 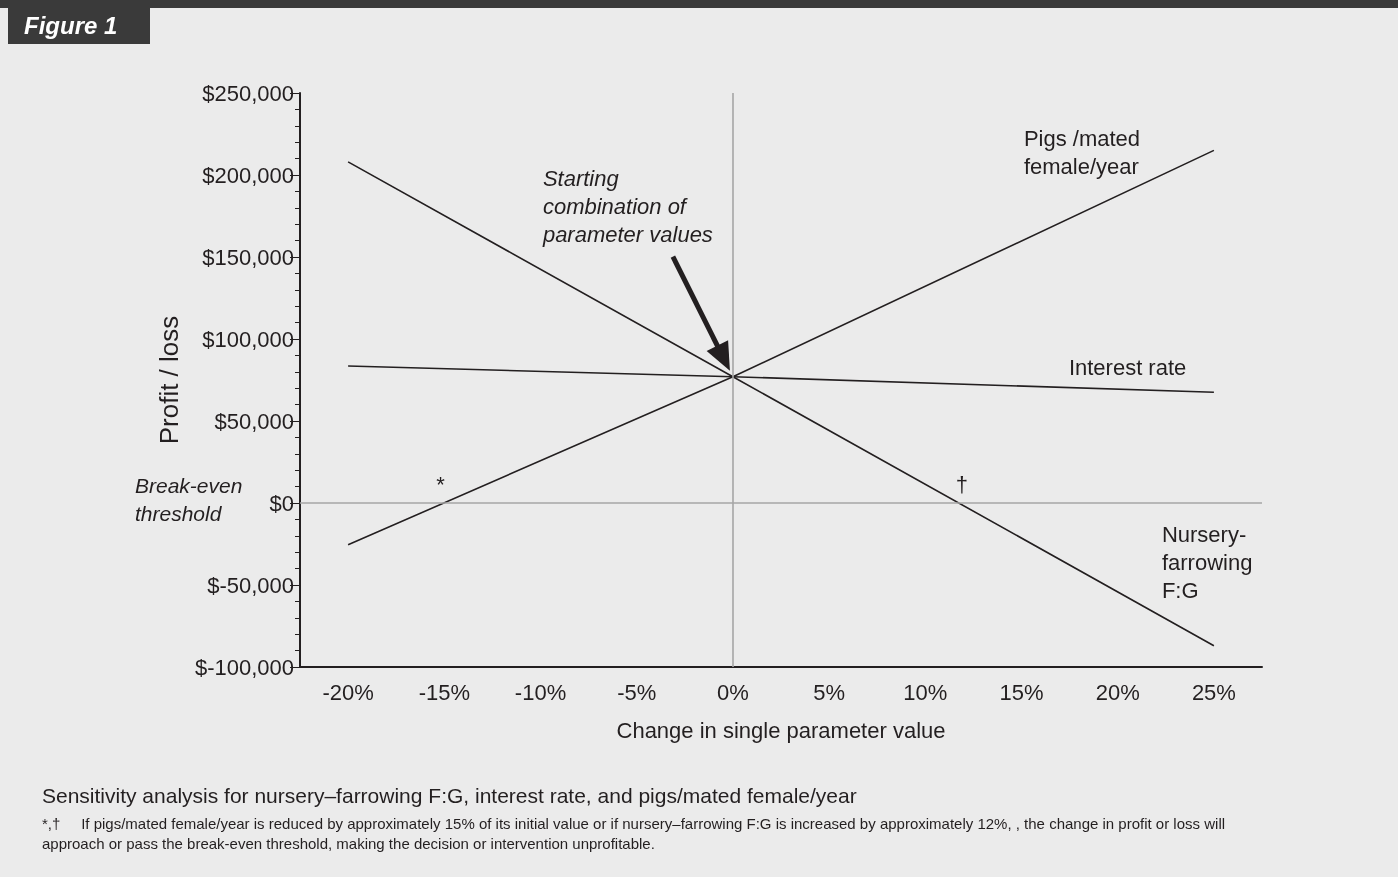 What do you see at coordinates (733, 692) in the screenshot?
I see `x-tick-label: 0%` at bounding box center [733, 692].